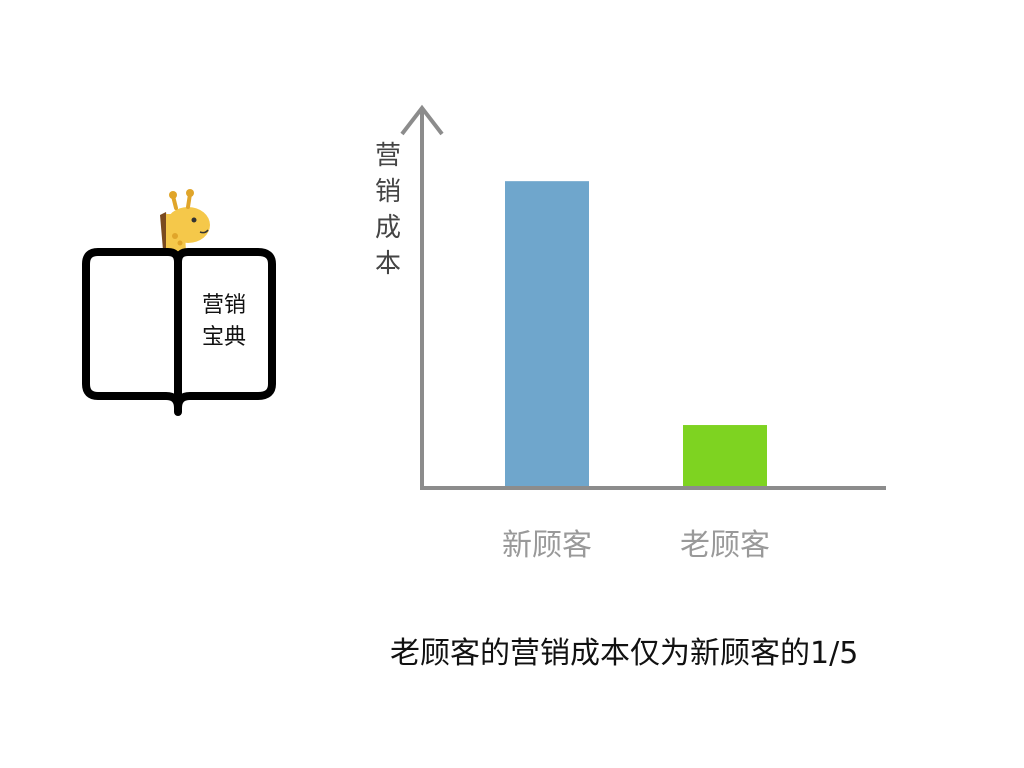  I want to click on x-tick-label: 老顾客, so click(725, 545).